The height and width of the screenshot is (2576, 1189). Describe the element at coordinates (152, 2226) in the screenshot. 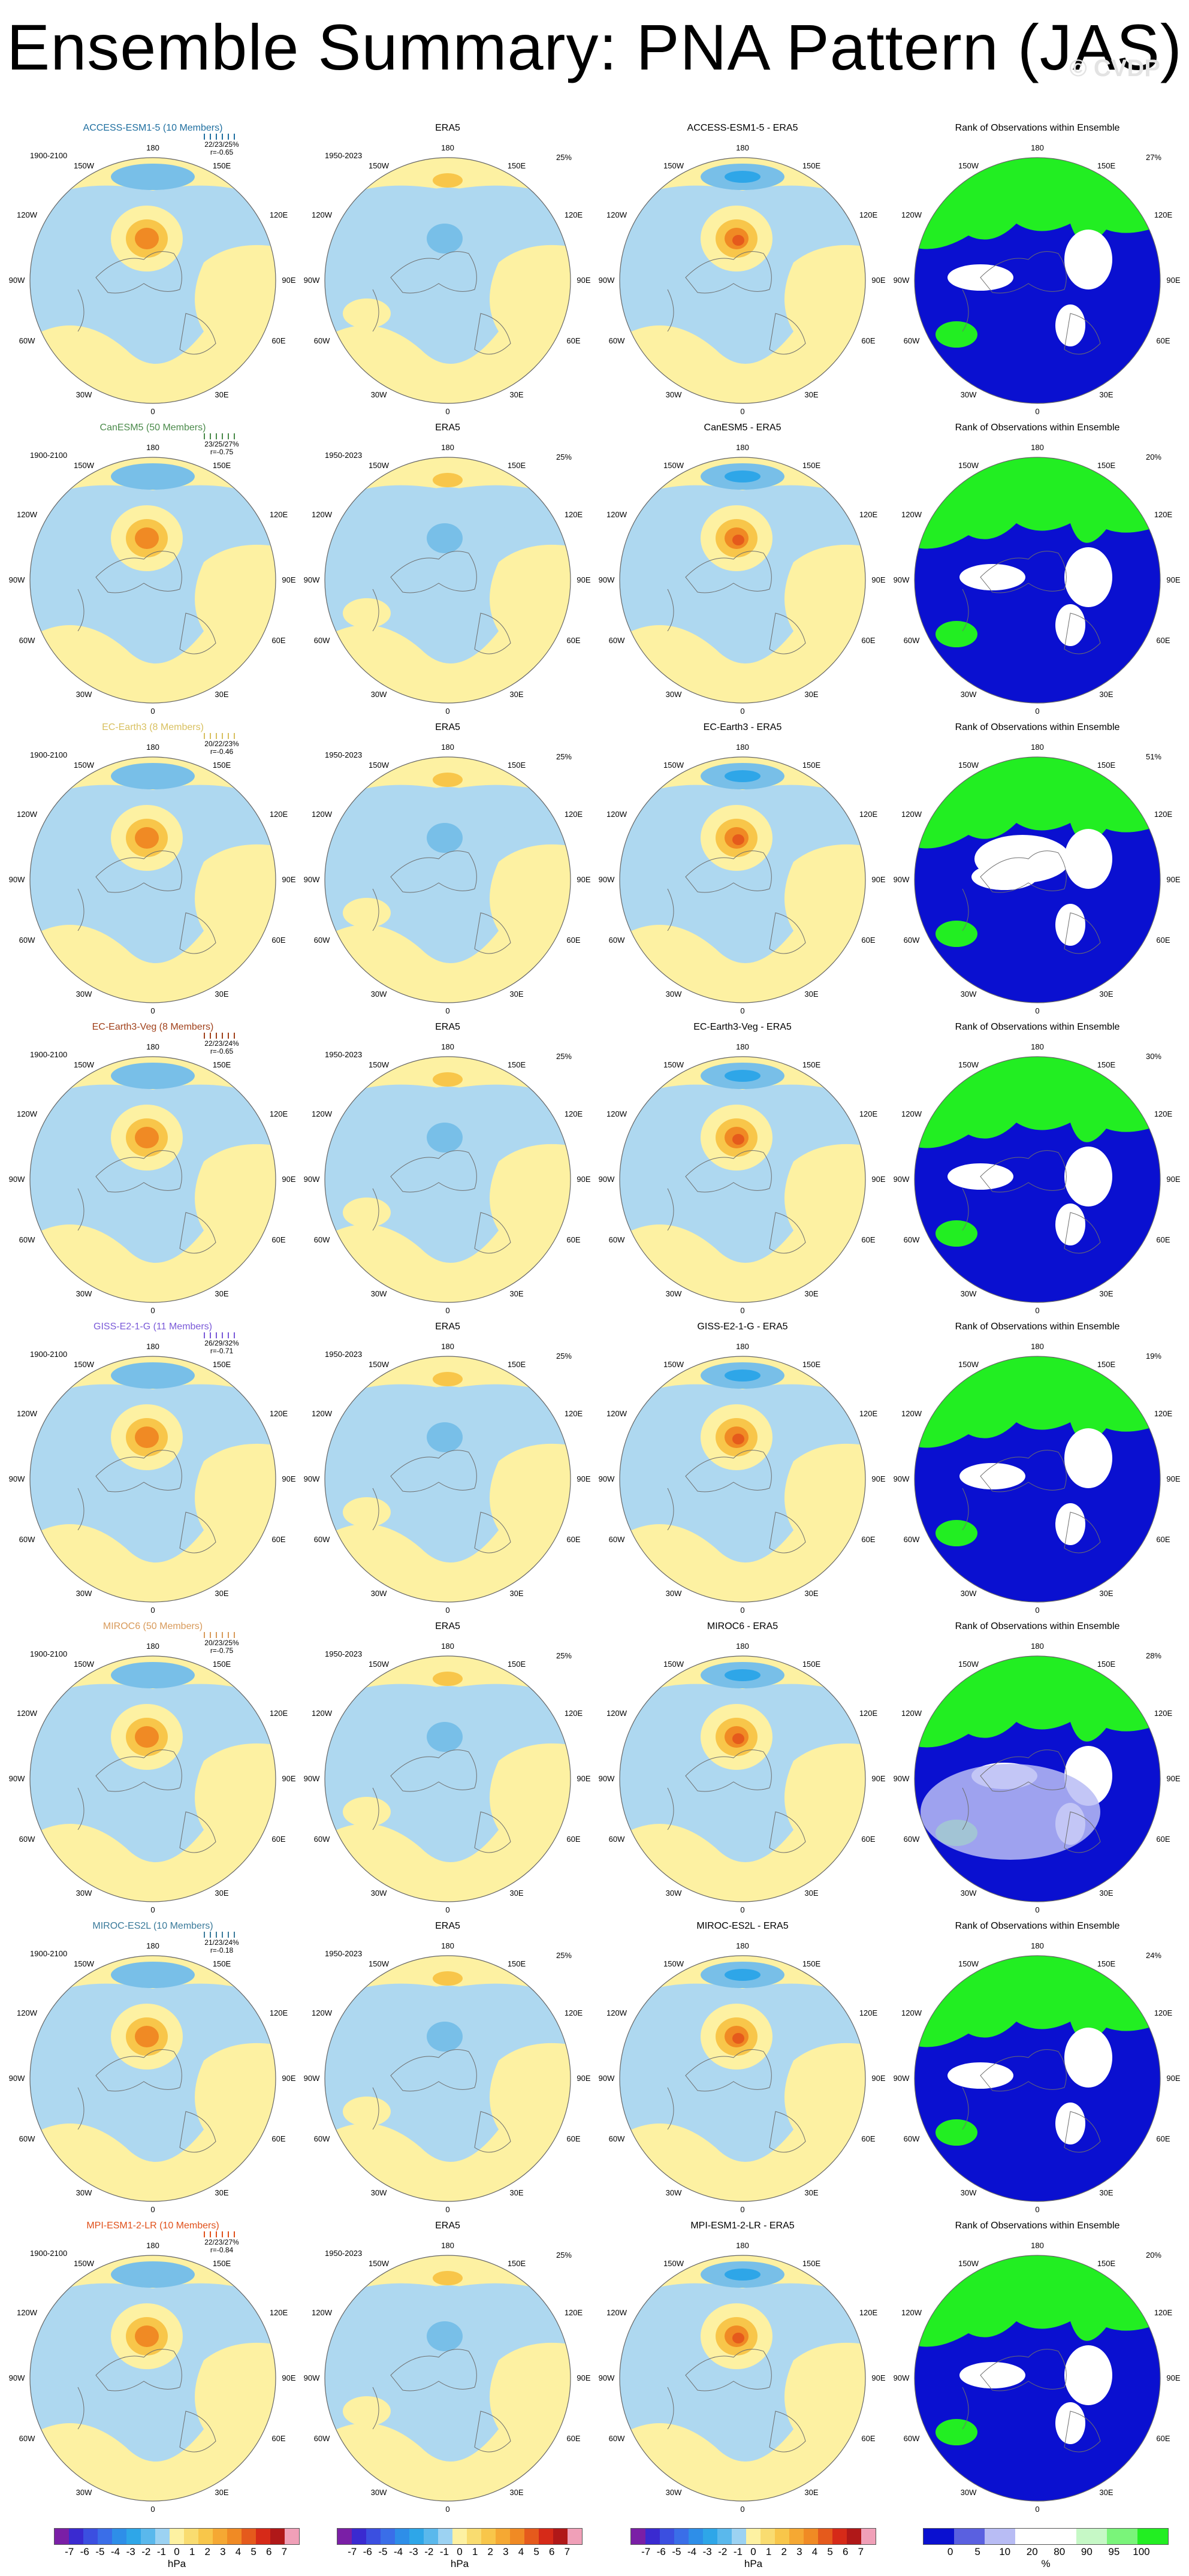

I see `panel-title: MPI-ESM1-2-LR (10 Members)` at that location.